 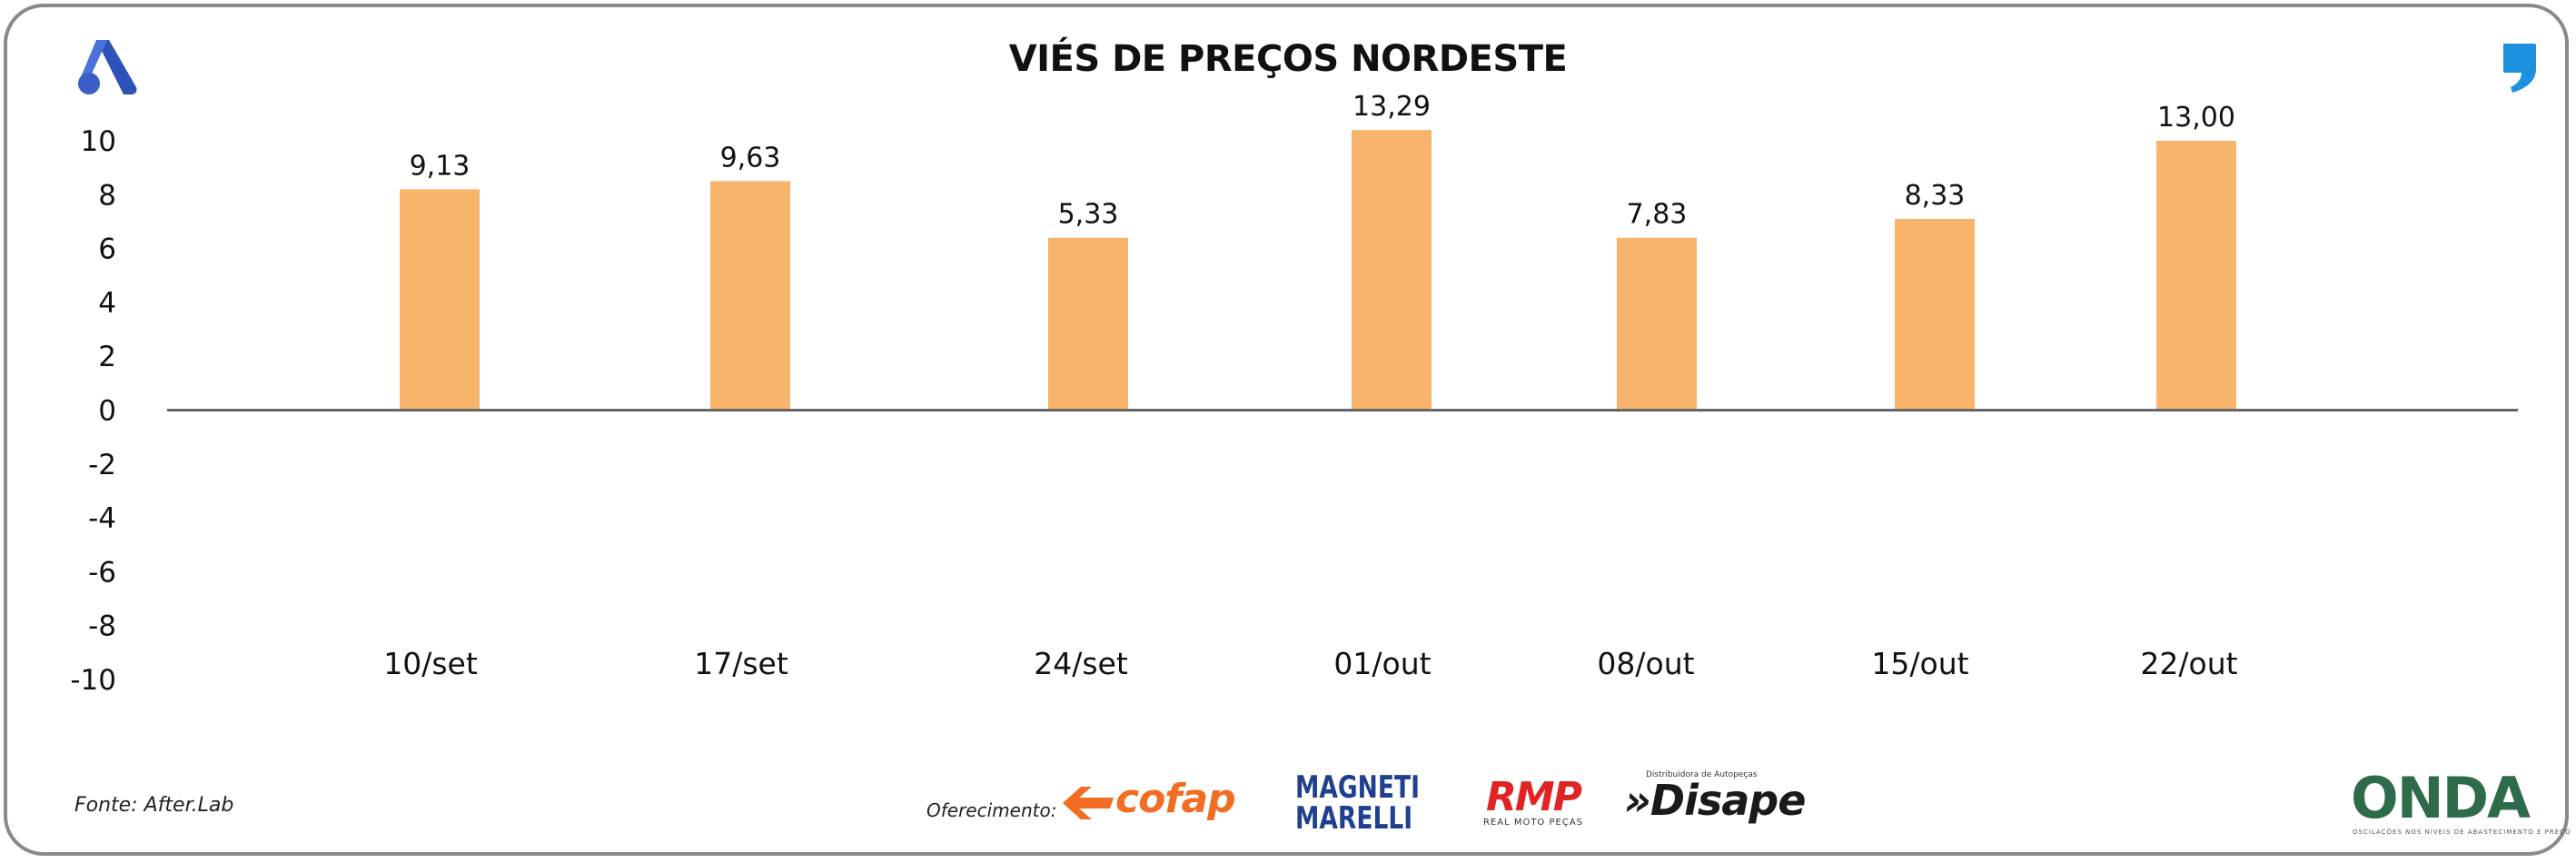 I want to click on y-tick-label: -2, so click(x=102, y=465).